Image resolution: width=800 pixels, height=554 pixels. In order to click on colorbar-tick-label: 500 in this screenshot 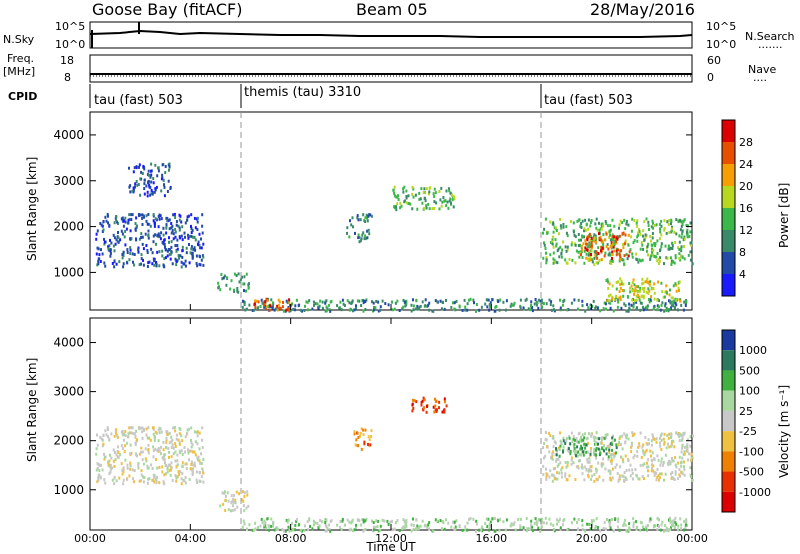, I will do `click(749, 370)`.